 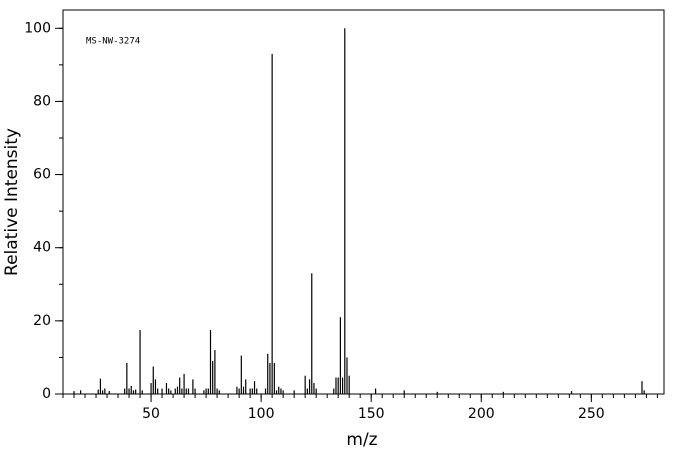 I want to click on y-axis-label: Relative Intensity, so click(x=12, y=202).